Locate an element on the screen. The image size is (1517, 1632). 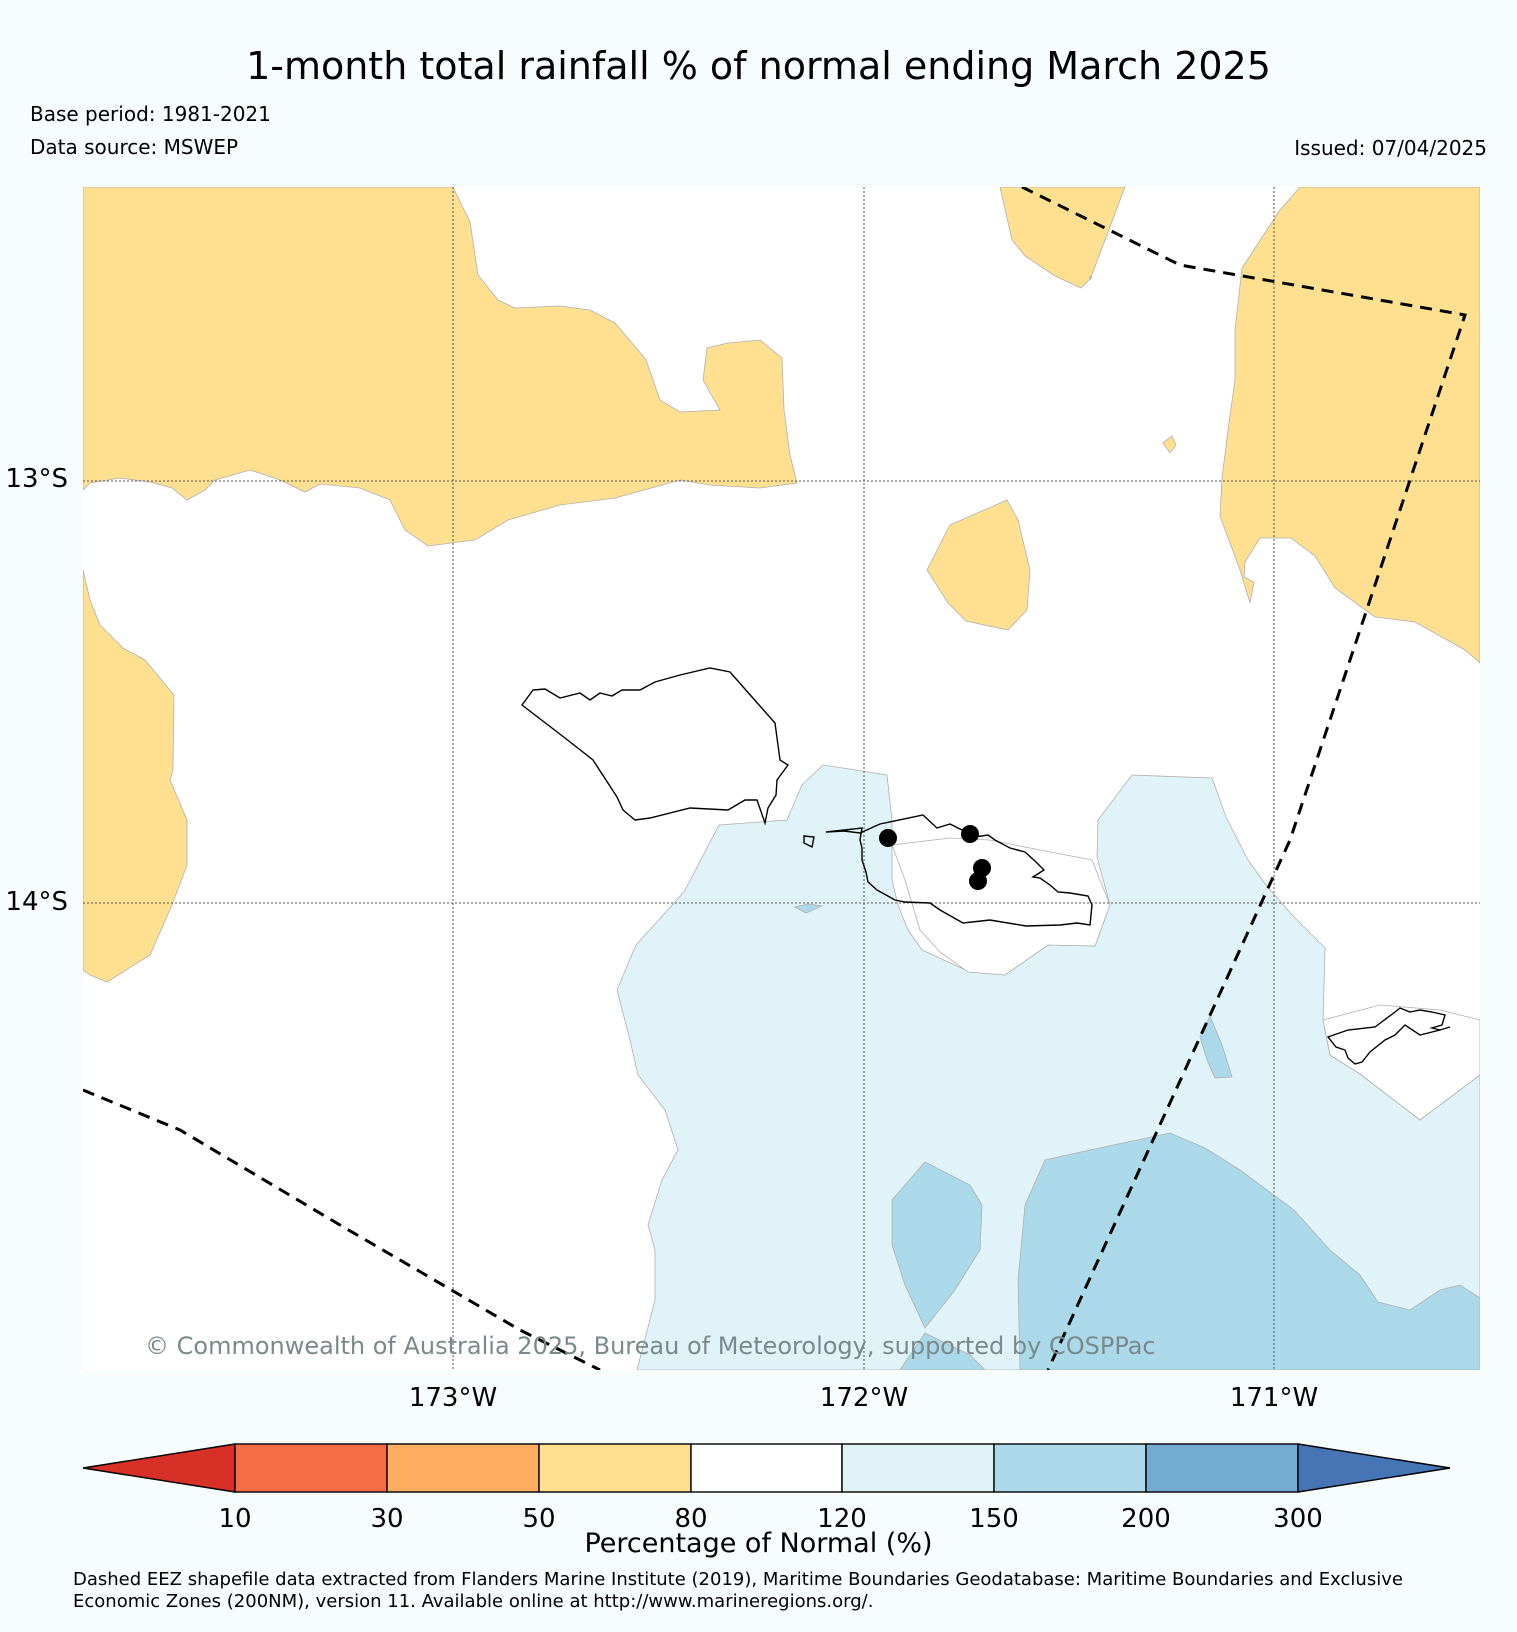
upolu-island-outline is located at coordinates (959, 870).